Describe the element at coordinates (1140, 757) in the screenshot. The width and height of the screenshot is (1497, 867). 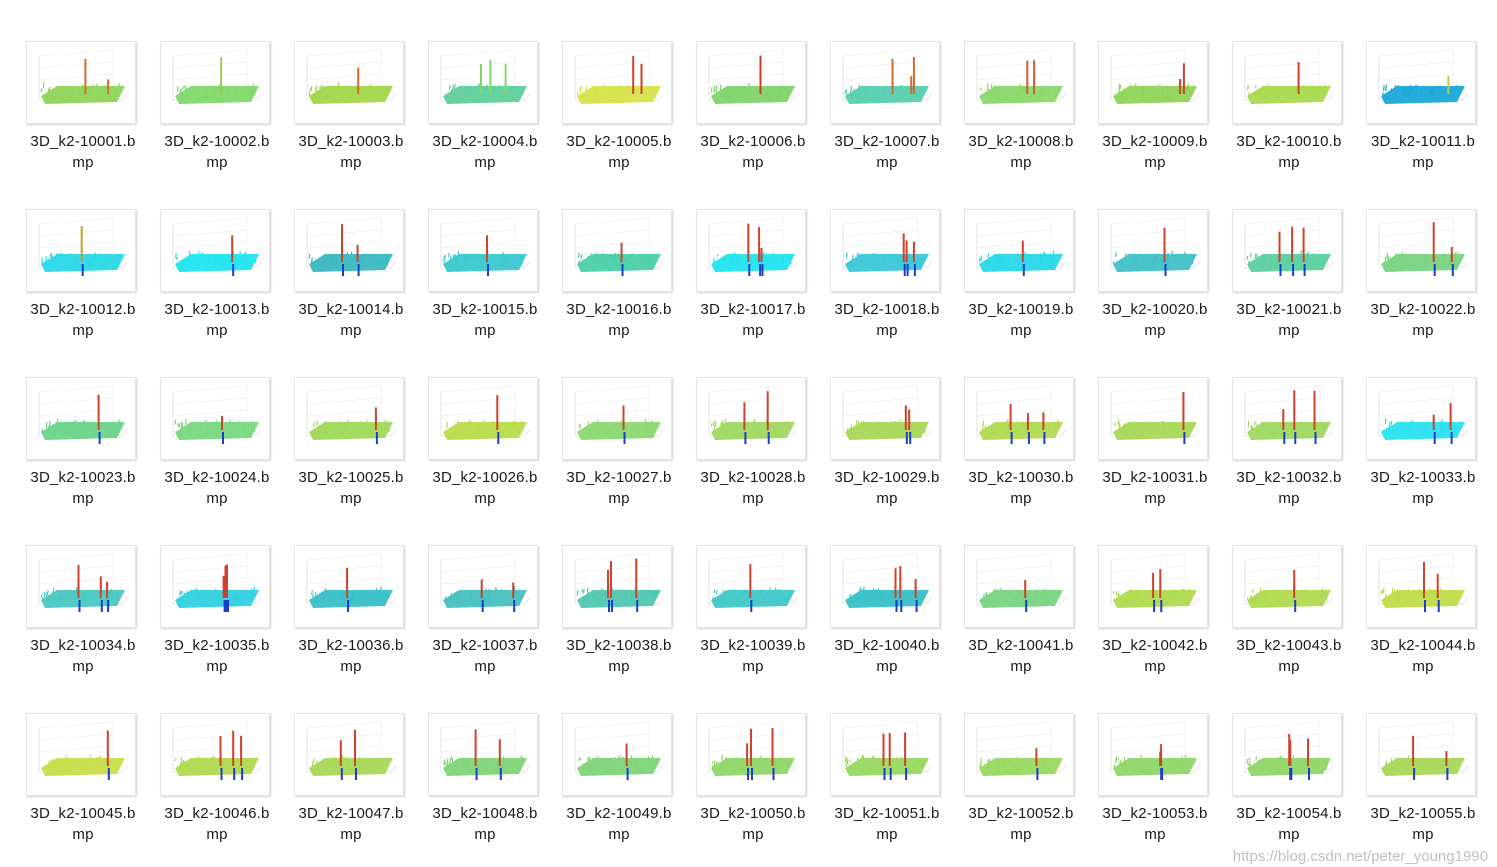
I see `file-item: 3D_k2-10053.b mp` at that location.